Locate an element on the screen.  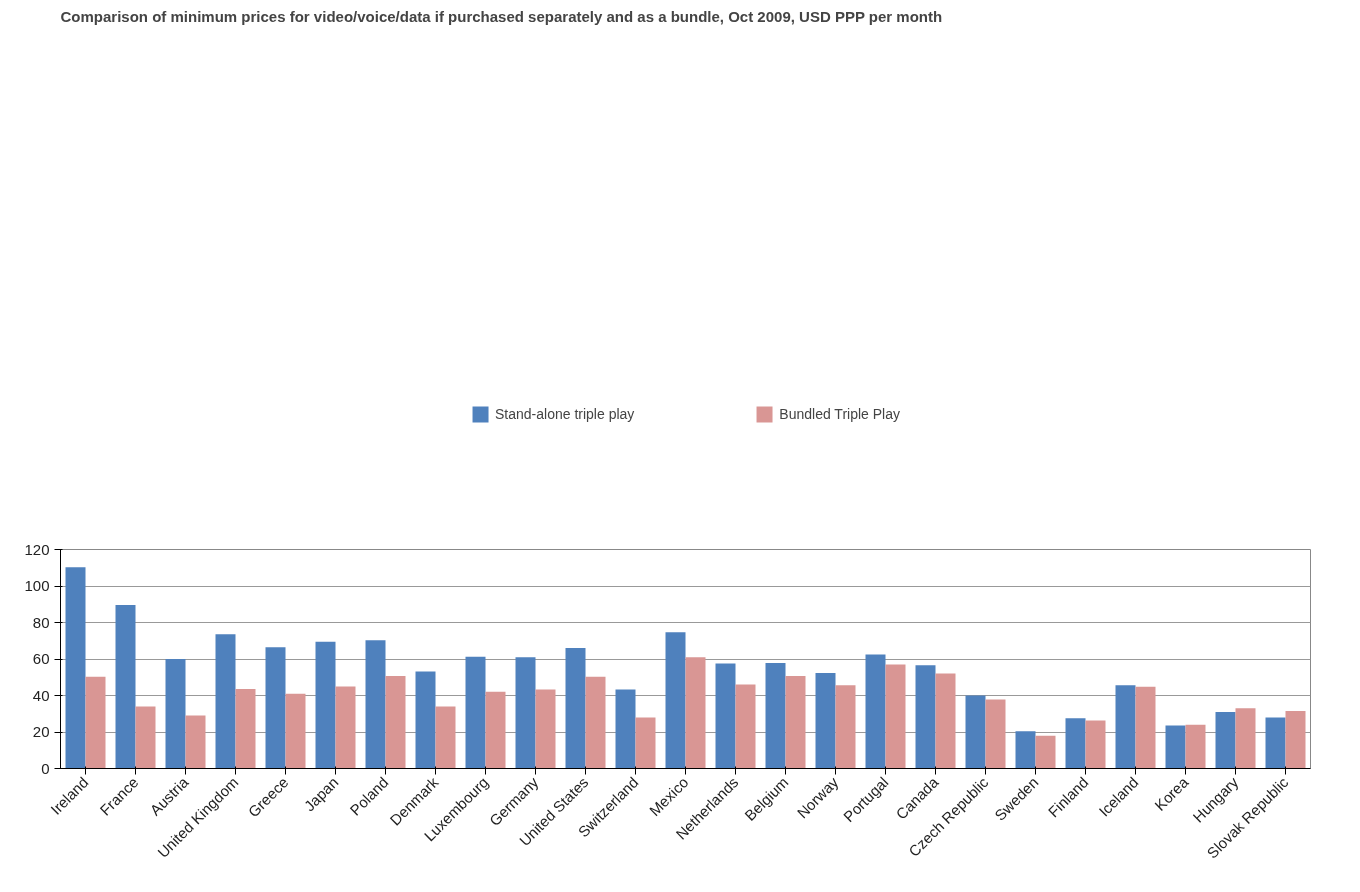
y-tick-label: 20 is located at coordinates (41, 731).